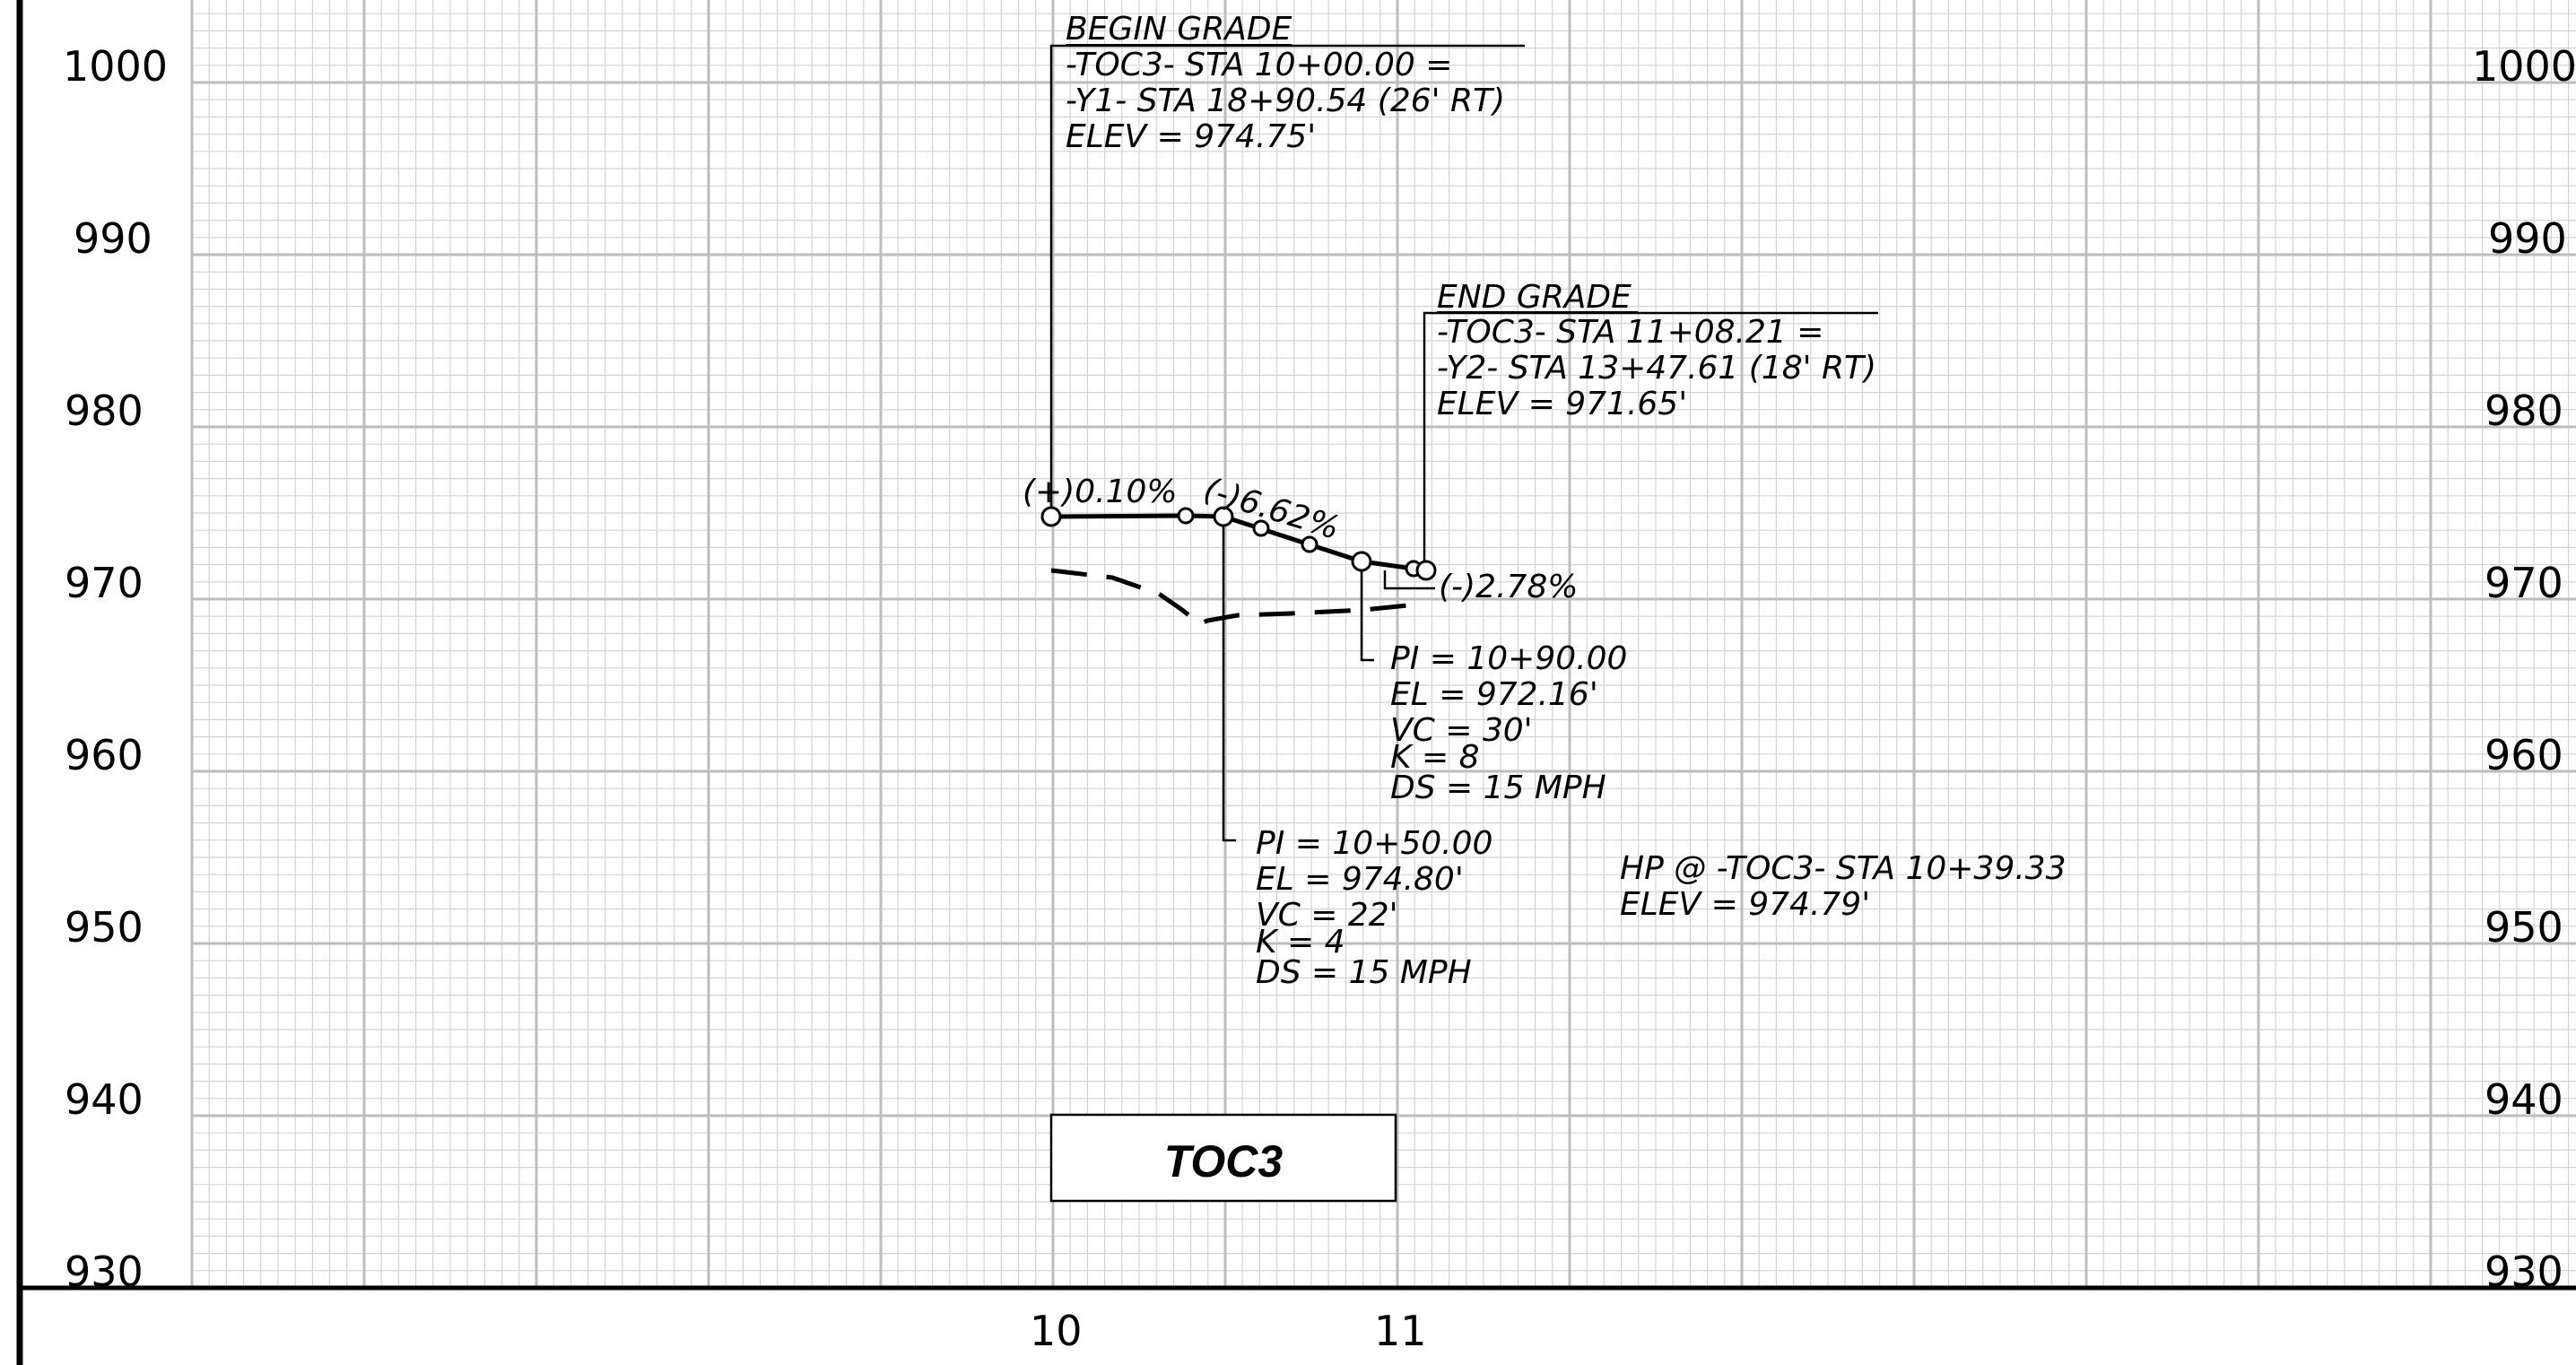  Describe the element at coordinates (1498, 787) in the screenshot. I see `pi2-ds: DS = 15 MPH` at that location.